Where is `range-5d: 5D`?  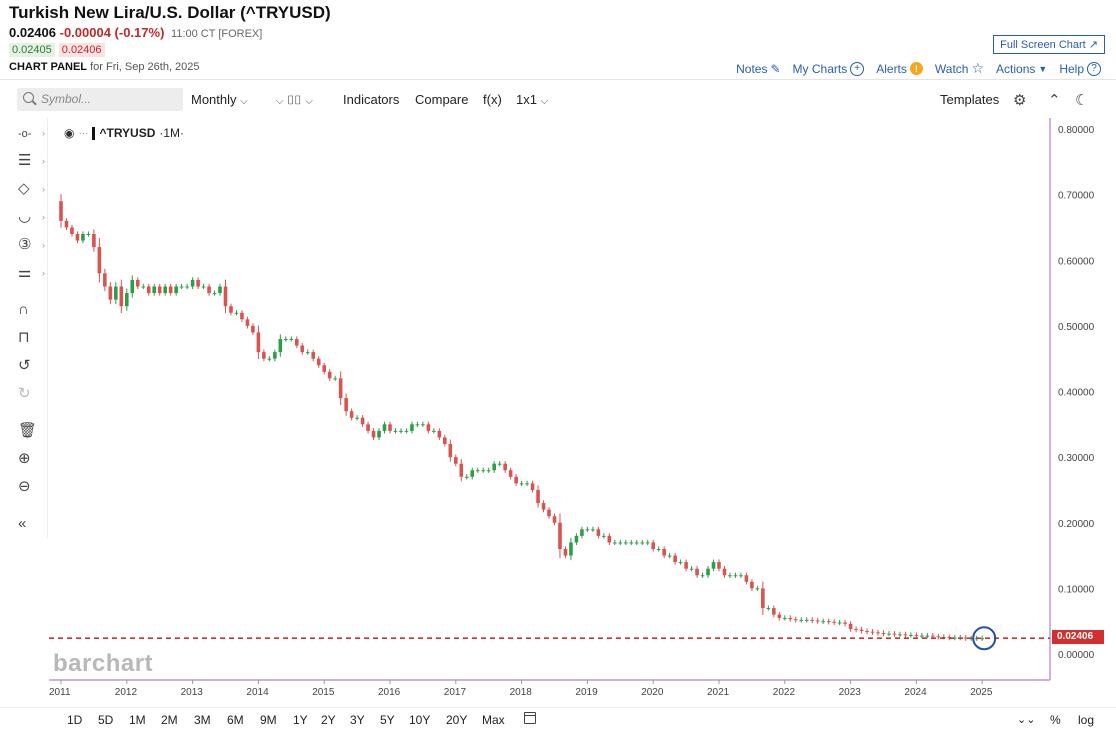
range-5d: 5D is located at coordinates (106, 720).